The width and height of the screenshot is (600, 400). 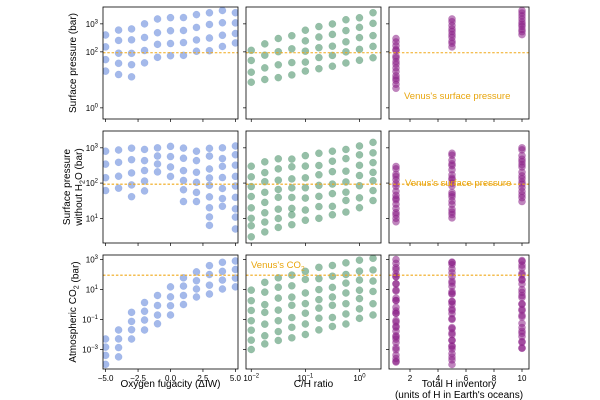 What do you see at coordinates (92, 219) in the screenshot?
I see `y-tick-label: 10¹` at bounding box center [92, 219].